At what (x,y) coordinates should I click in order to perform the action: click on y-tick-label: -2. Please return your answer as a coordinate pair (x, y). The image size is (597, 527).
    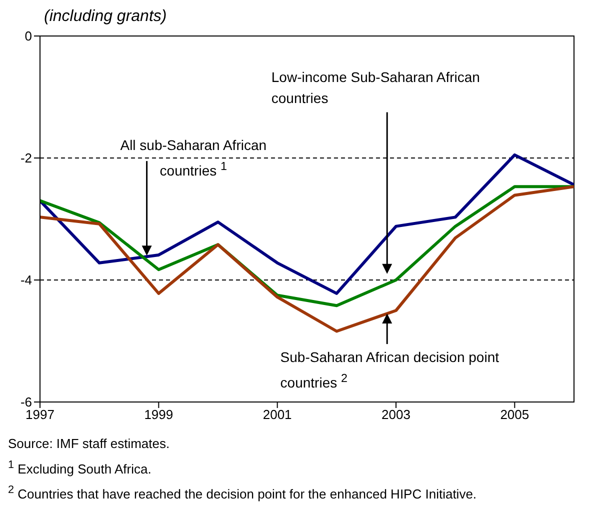
    Looking at the image, I should click on (26, 158).